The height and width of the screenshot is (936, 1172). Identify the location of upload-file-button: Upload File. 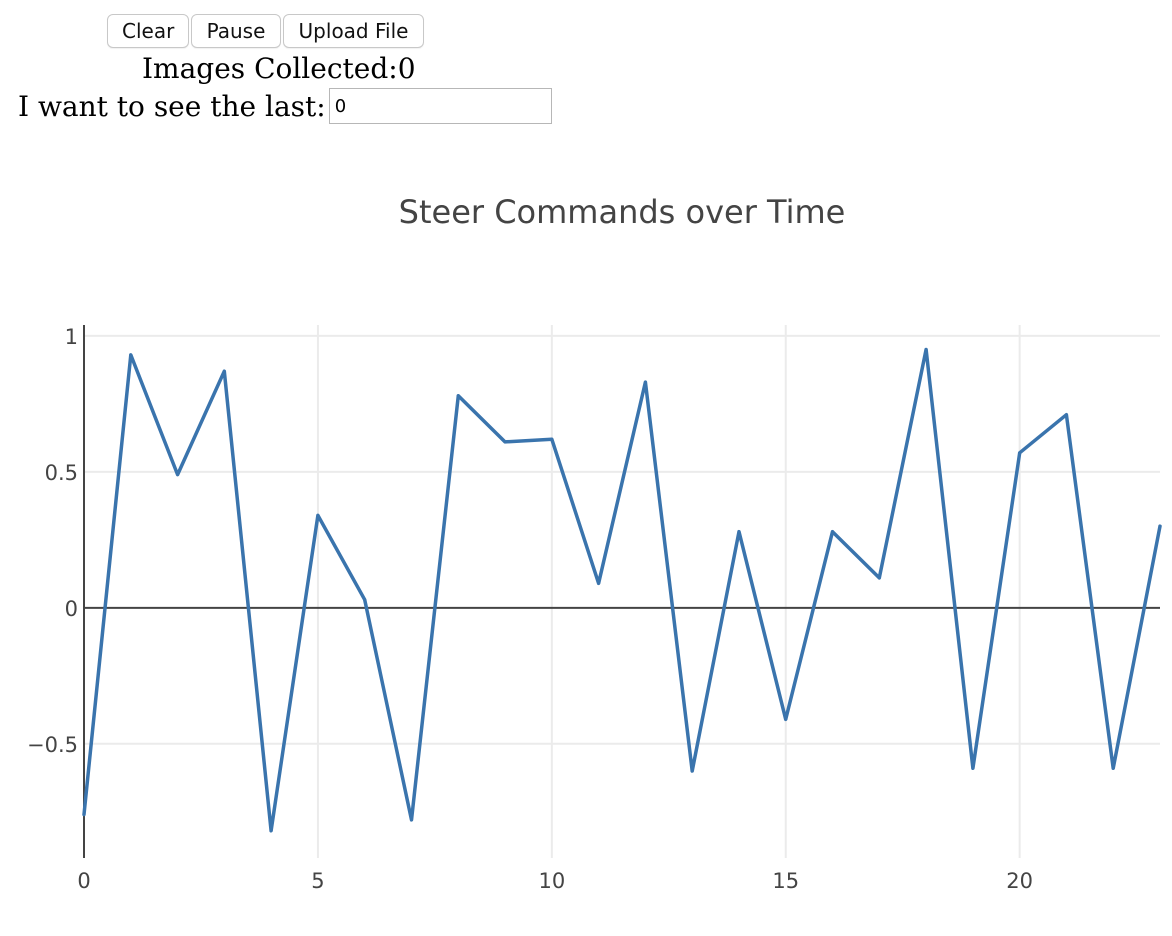
(353, 31).